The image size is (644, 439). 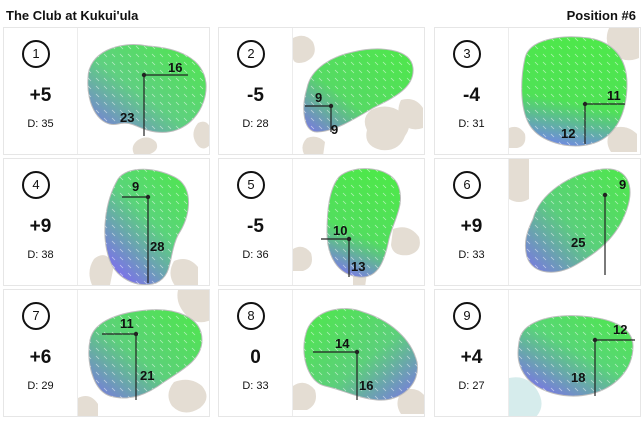 What do you see at coordinates (568, 133) in the screenshot?
I see `measure-b-label: 12` at bounding box center [568, 133].